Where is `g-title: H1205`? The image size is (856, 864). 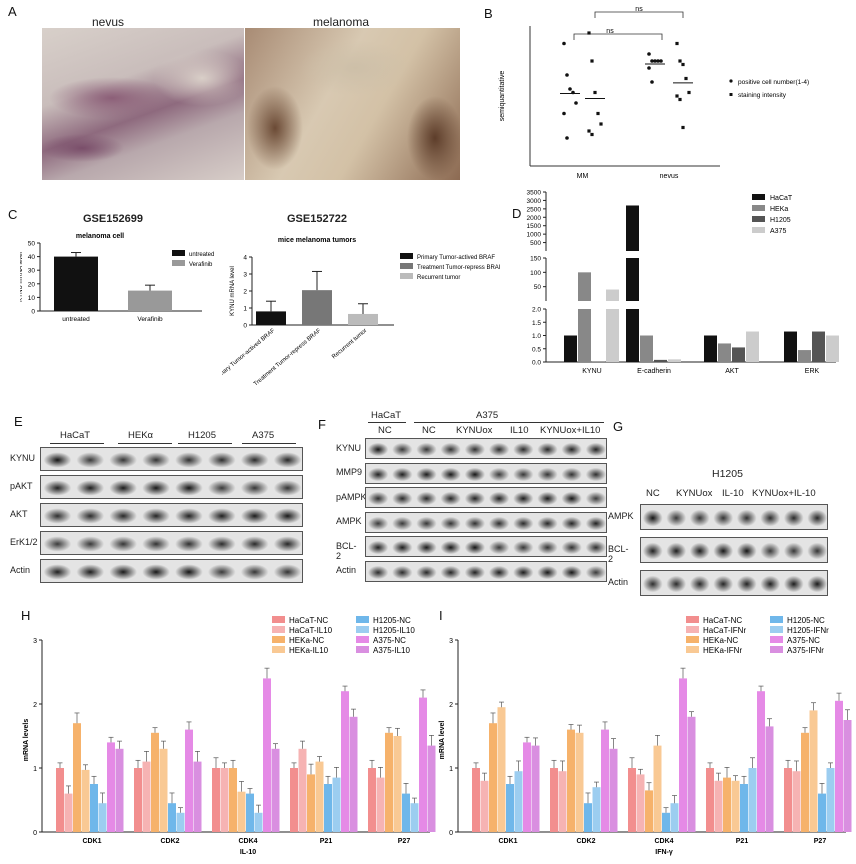 g-title: H1205 is located at coordinates (727, 474).